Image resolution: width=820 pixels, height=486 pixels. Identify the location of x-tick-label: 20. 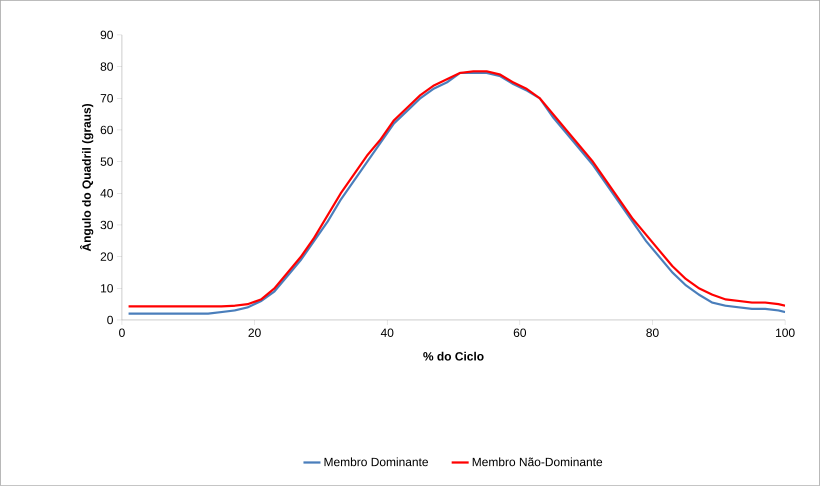
(254, 332).